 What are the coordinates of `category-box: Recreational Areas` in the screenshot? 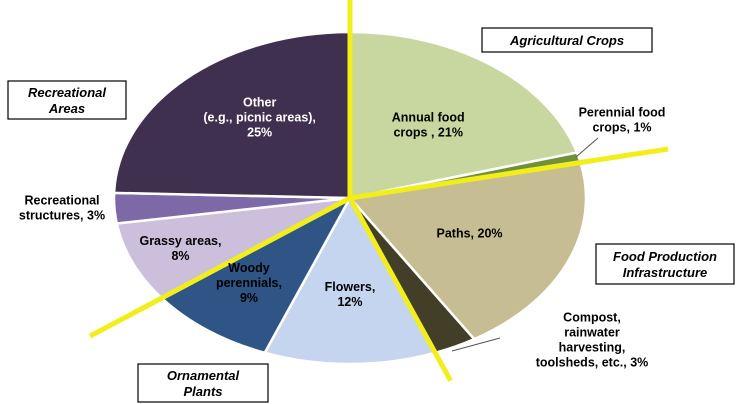 It's located at (67, 100).